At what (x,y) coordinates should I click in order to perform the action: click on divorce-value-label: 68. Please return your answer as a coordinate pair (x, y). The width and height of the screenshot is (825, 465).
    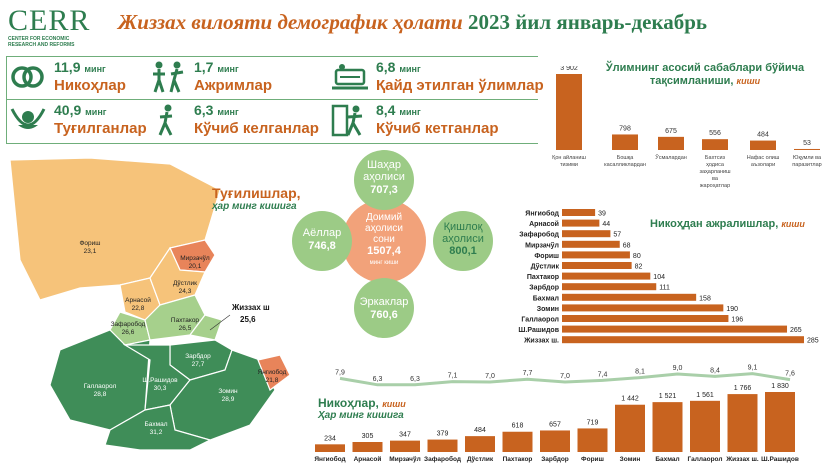
    Looking at the image, I should click on (627, 245).